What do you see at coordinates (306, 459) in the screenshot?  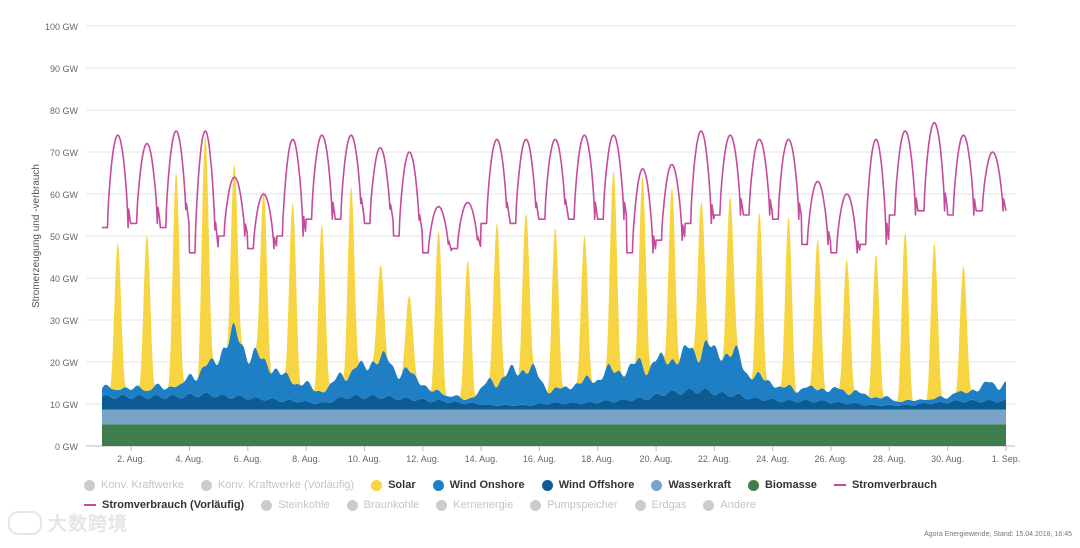 I see `x-tick-label: 8. Aug.` at bounding box center [306, 459].